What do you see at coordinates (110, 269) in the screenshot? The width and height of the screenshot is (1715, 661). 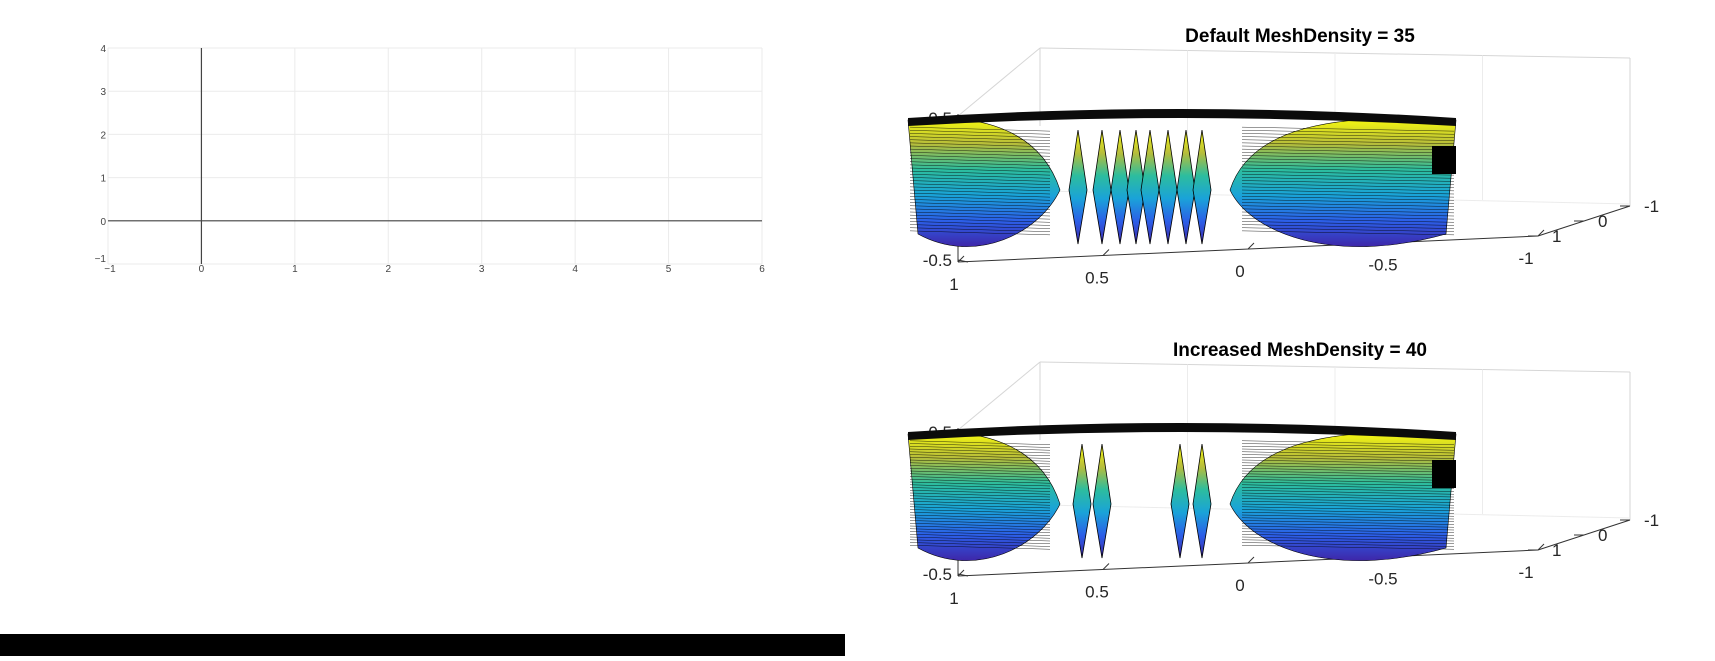 I see `x-tick-label: −1` at bounding box center [110, 269].